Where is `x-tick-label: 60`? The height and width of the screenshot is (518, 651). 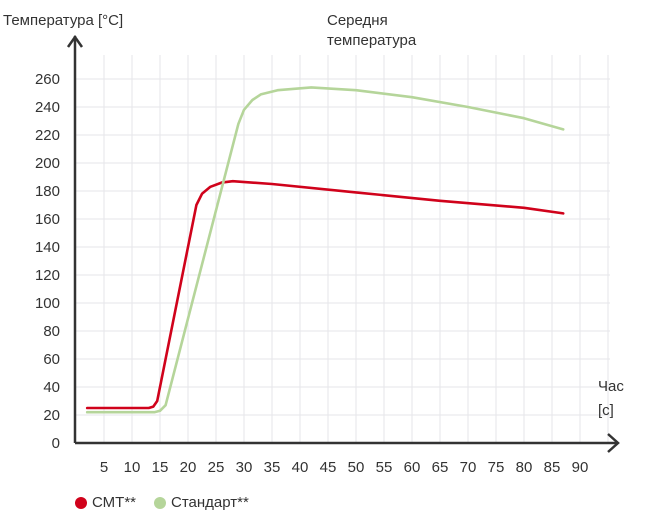
x-tick-label: 60 is located at coordinates (412, 467).